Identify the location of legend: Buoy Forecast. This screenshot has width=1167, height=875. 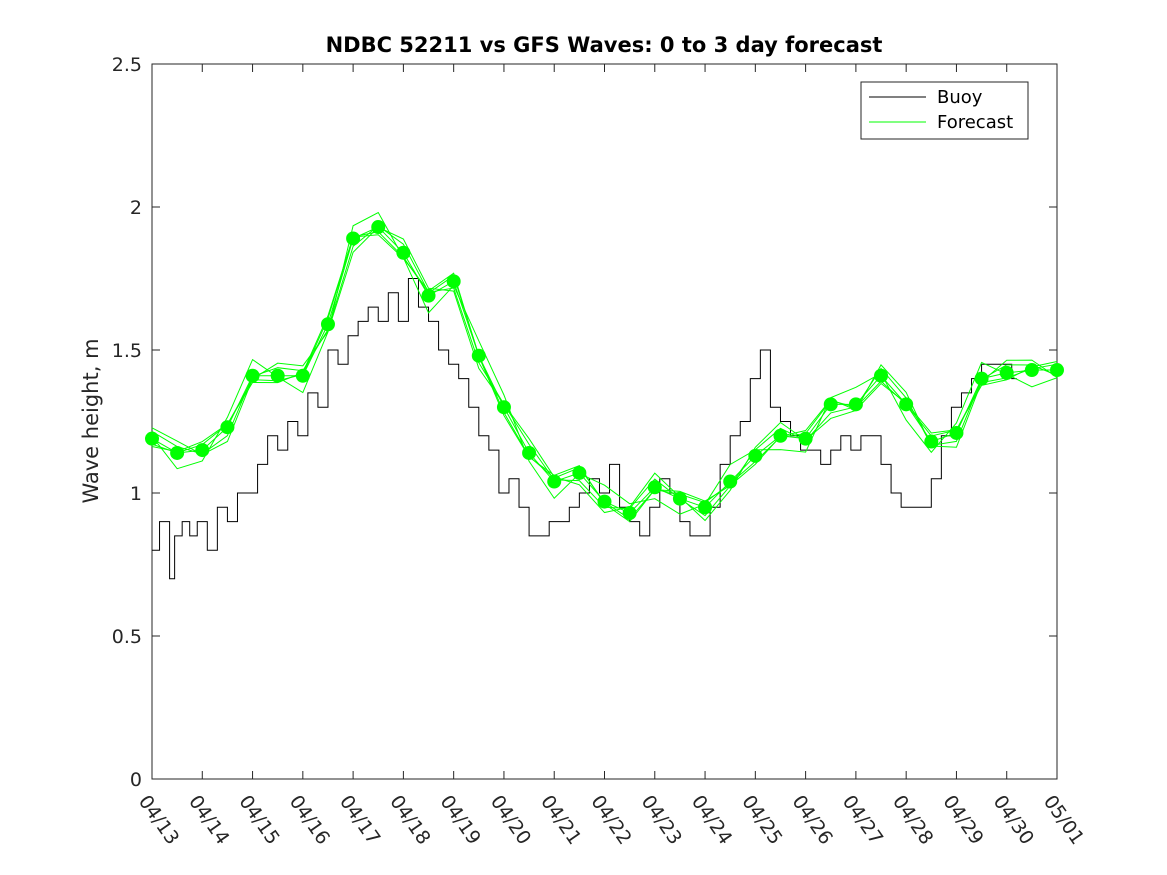
(944, 110).